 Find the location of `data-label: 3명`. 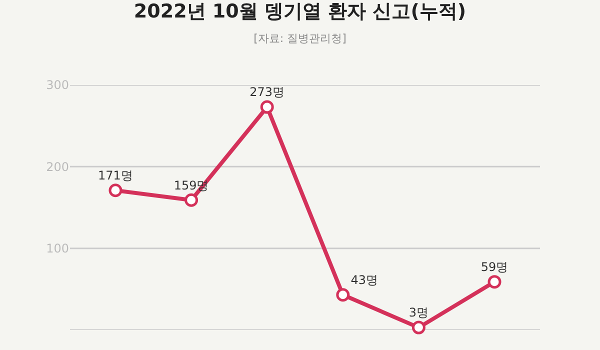

data-label: 3명 is located at coordinates (418, 313).